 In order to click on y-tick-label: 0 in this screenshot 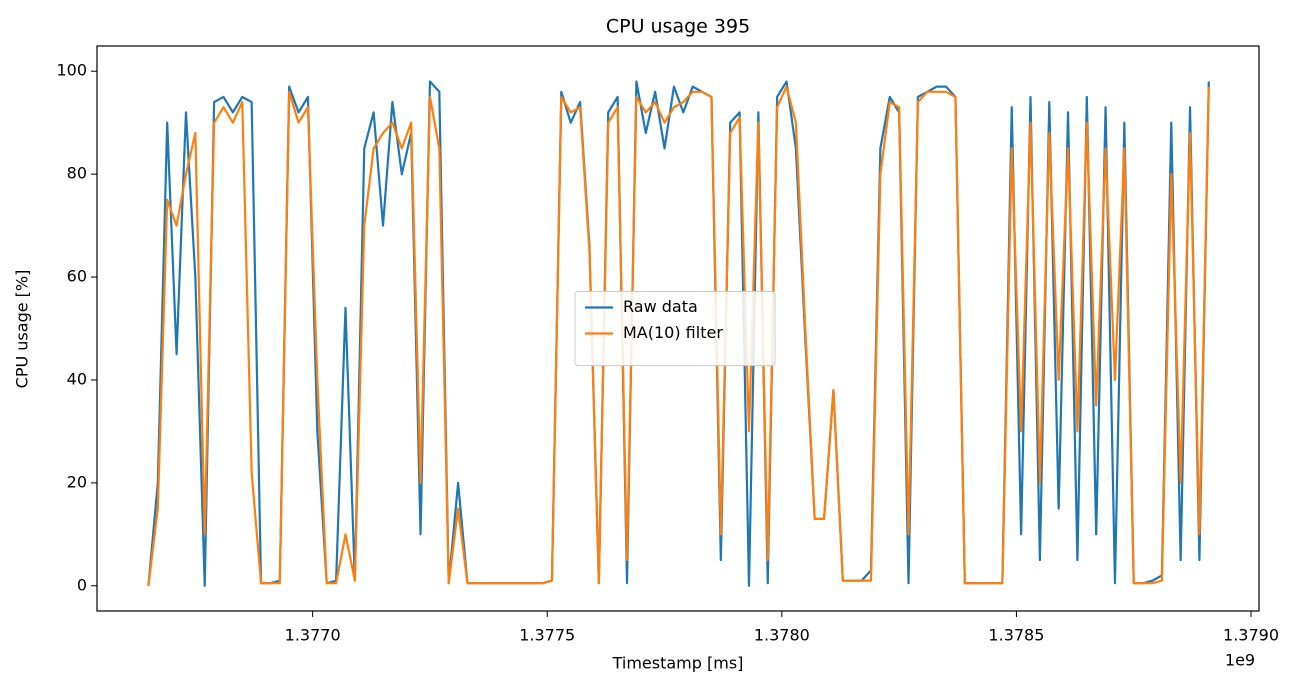, I will do `click(82, 584)`.